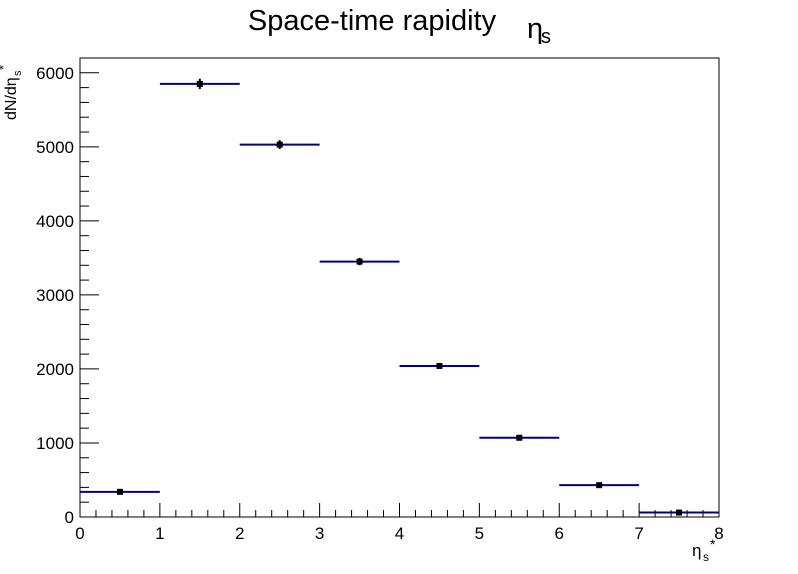 Image resolution: width=798 pixels, height=574 pixels. What do you see at coordinates (79, 533) in the screenshot?
I see `x-tick-label: 0` at bounding box center [79, 533].